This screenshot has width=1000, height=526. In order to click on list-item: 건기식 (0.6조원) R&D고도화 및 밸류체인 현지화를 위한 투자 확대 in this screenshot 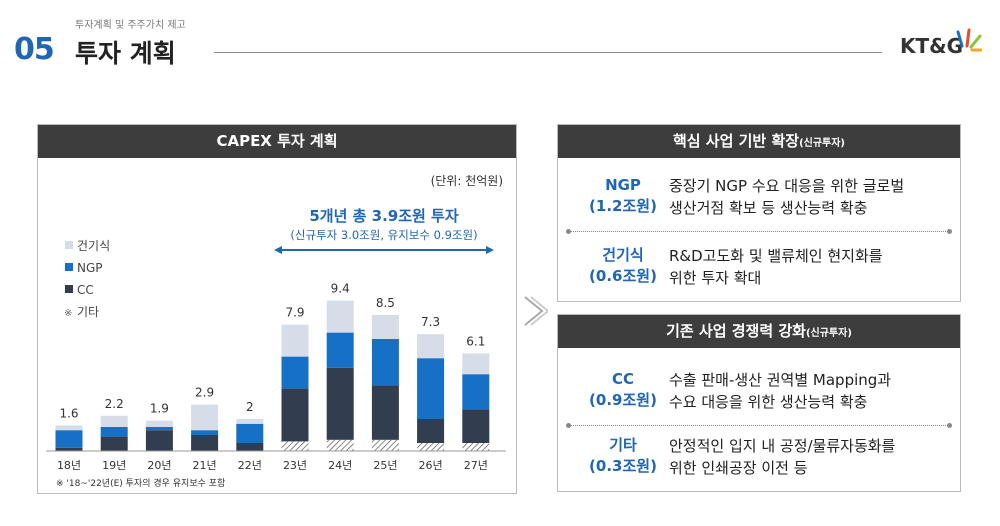, I will do `click(759, 269)`.